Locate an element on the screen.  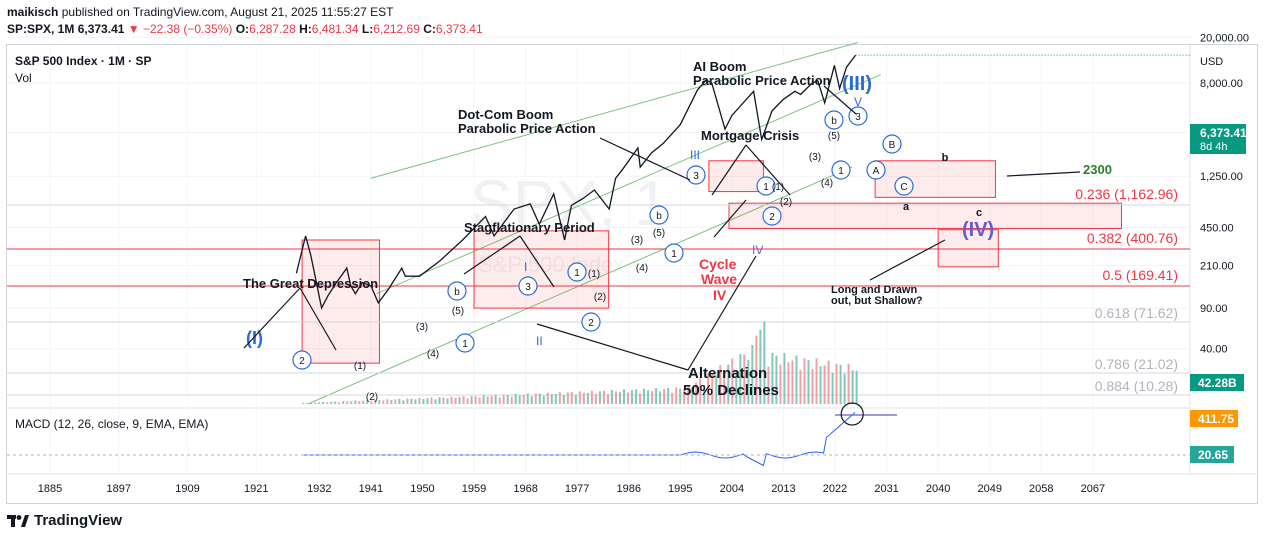
last-price: 6,373.41 is located at coordinates (101, 29).